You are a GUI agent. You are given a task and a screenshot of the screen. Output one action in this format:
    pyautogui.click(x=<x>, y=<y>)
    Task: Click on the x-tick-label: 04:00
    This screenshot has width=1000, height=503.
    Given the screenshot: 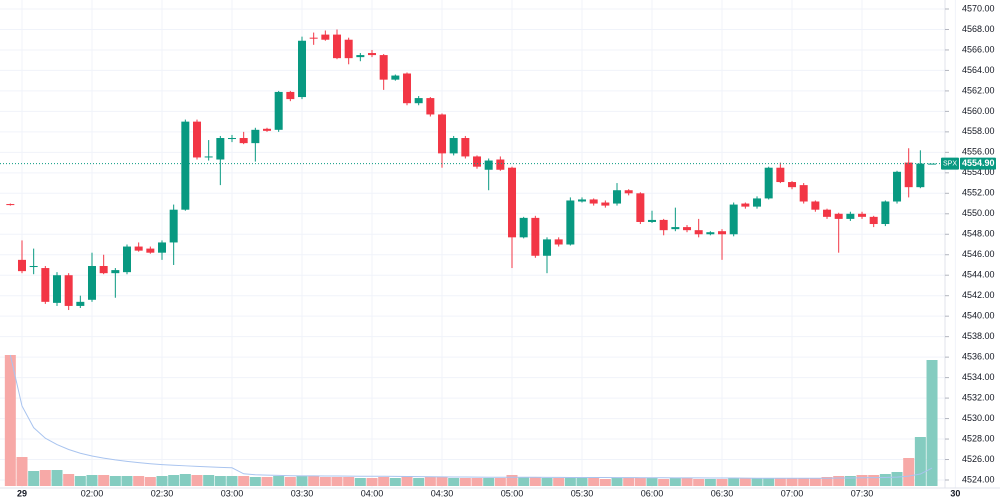 What is the action you would take?
    pyautogui.click(x=372, y=493)
    